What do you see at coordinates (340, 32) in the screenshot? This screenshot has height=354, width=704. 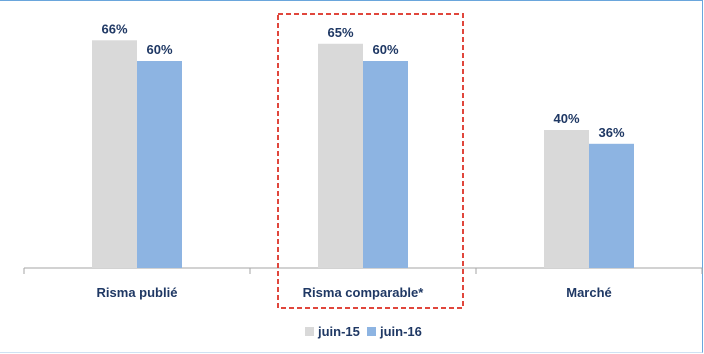 I see `data-label: 65%` at bounding box center [340, 32].